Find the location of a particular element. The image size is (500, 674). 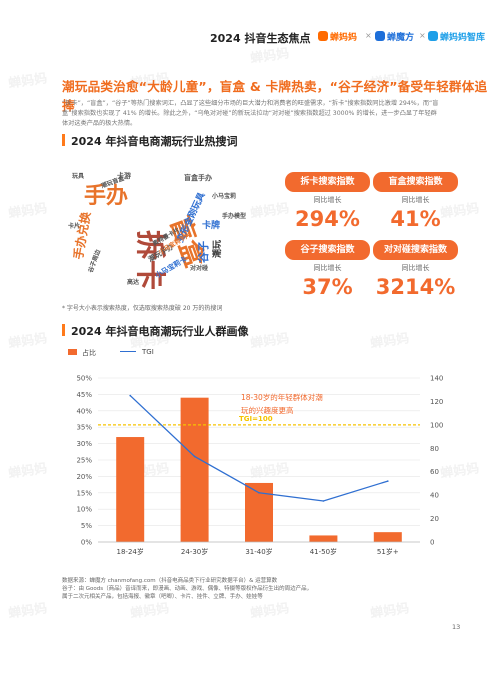

page-headline: 潮玩品类治愈“大龄儿童”，盲盒 & 卡牌热卖，“谷子经济”备受年轻群体追捧 is located at coordinates (275, 96).